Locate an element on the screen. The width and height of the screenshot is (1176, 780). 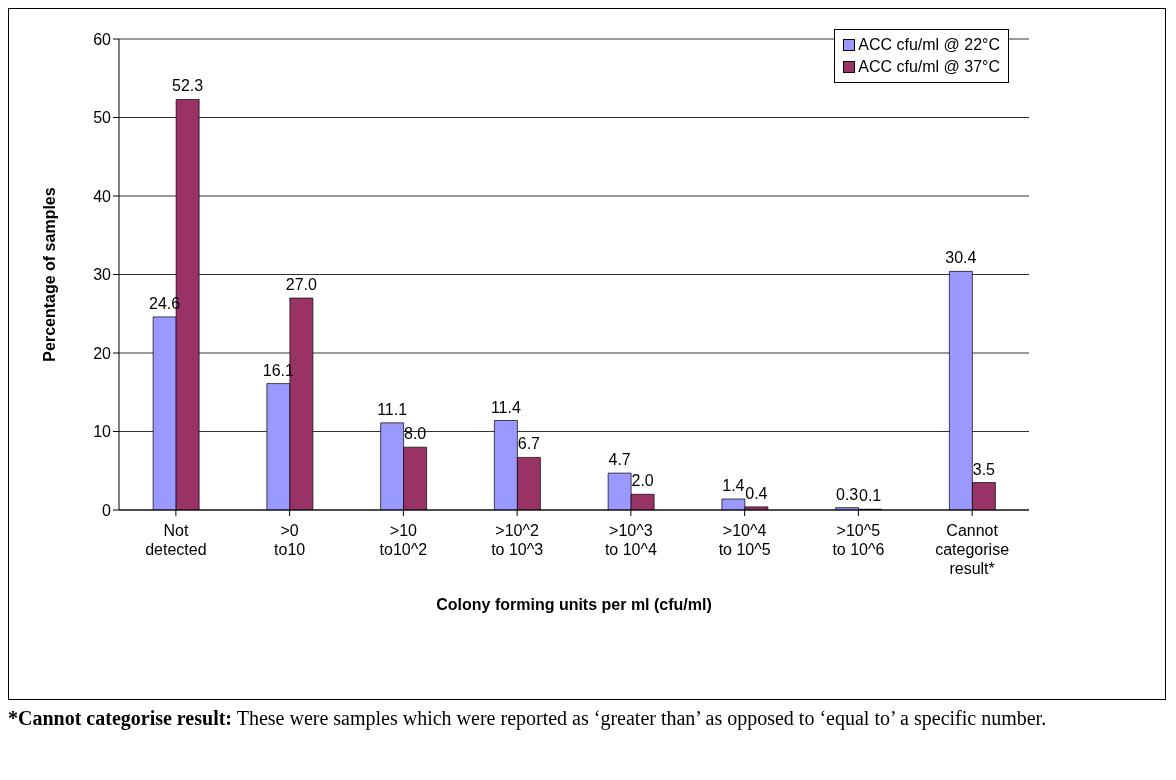
text: *Cannot categorise result: These were samples which were reported as ‘greater than’ as opposed to ‘equal to’ a specific number. is located at coordinates (528, 718).